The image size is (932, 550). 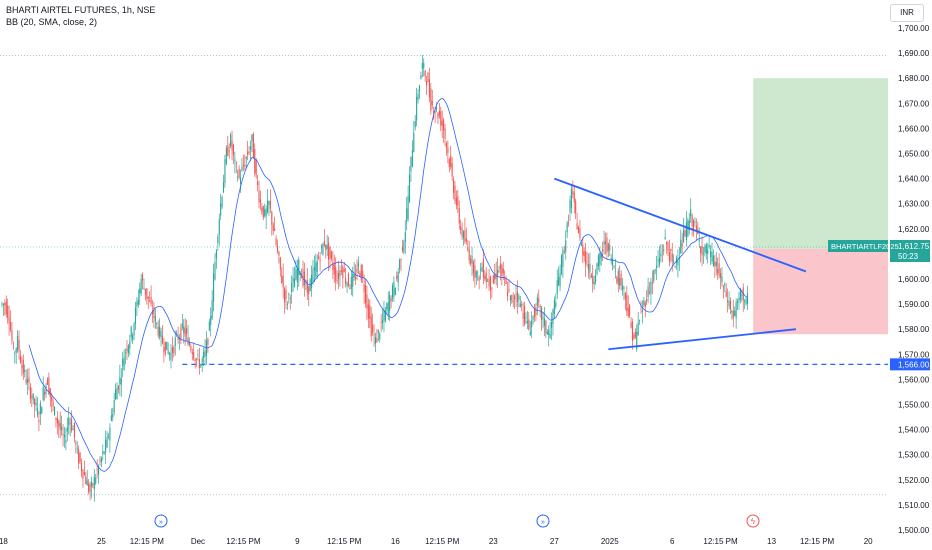 What do you see at coordinates (910, 364) in the screenshot?
I see `support-price-tag` at bounding box center [910, 364].